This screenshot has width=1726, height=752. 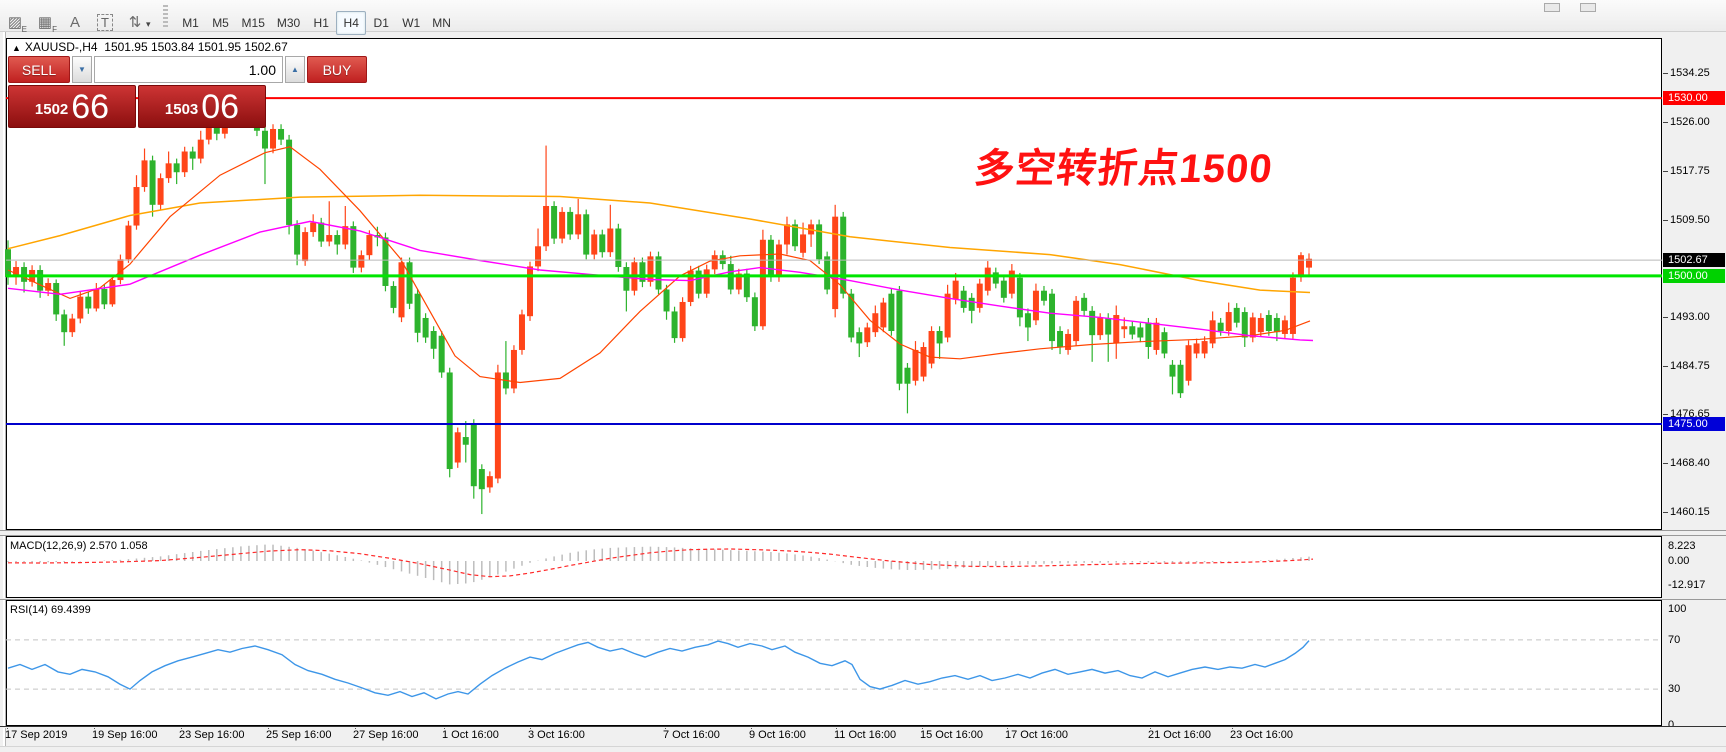 I want to click on chevron-down-icon: ▾, so click(x=148, y=24).